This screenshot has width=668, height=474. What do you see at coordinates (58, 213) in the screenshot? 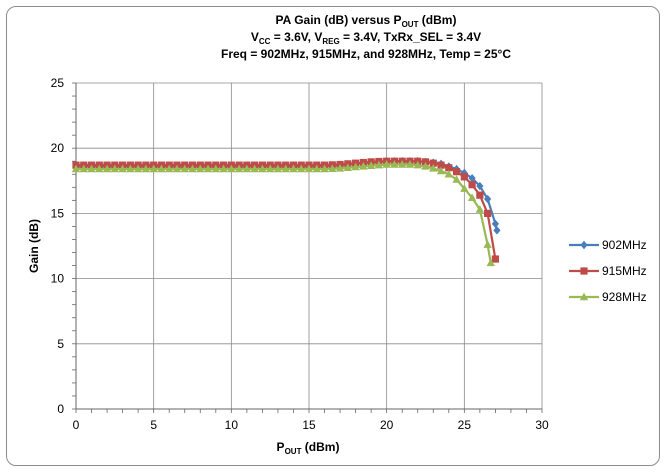
I see `y-tick-label: 15` at bounding box center [58, 213].